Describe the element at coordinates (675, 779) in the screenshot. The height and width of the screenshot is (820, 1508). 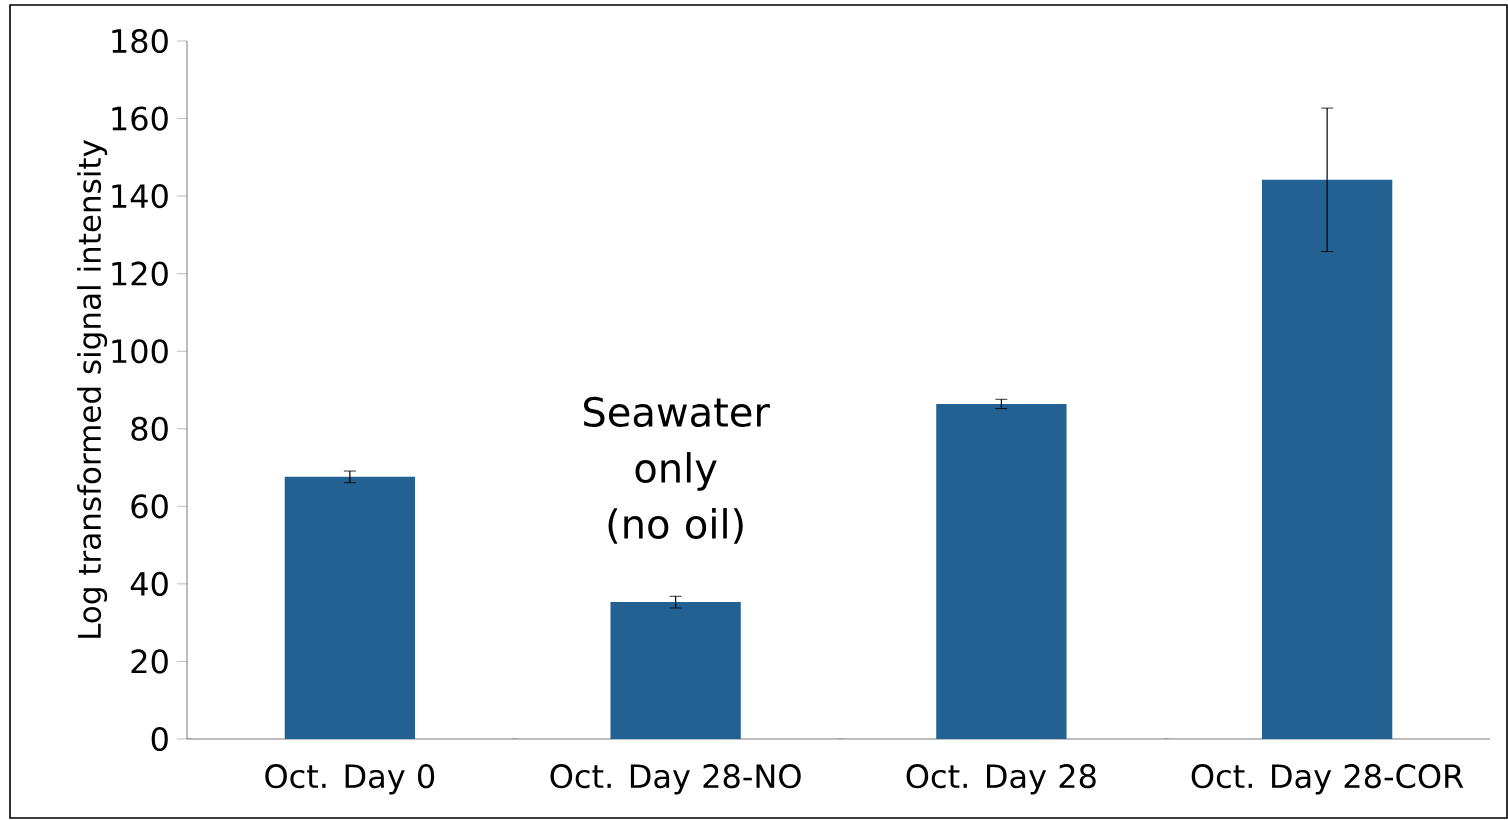
I see `x-tick-label: Oct. Day 28-NO` at that location.